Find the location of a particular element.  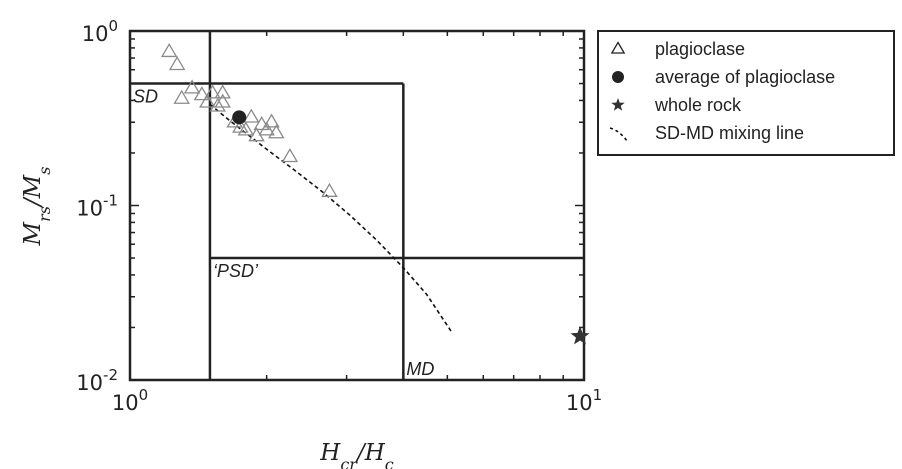

whole-rock-point is located at coordinates (580, 335).